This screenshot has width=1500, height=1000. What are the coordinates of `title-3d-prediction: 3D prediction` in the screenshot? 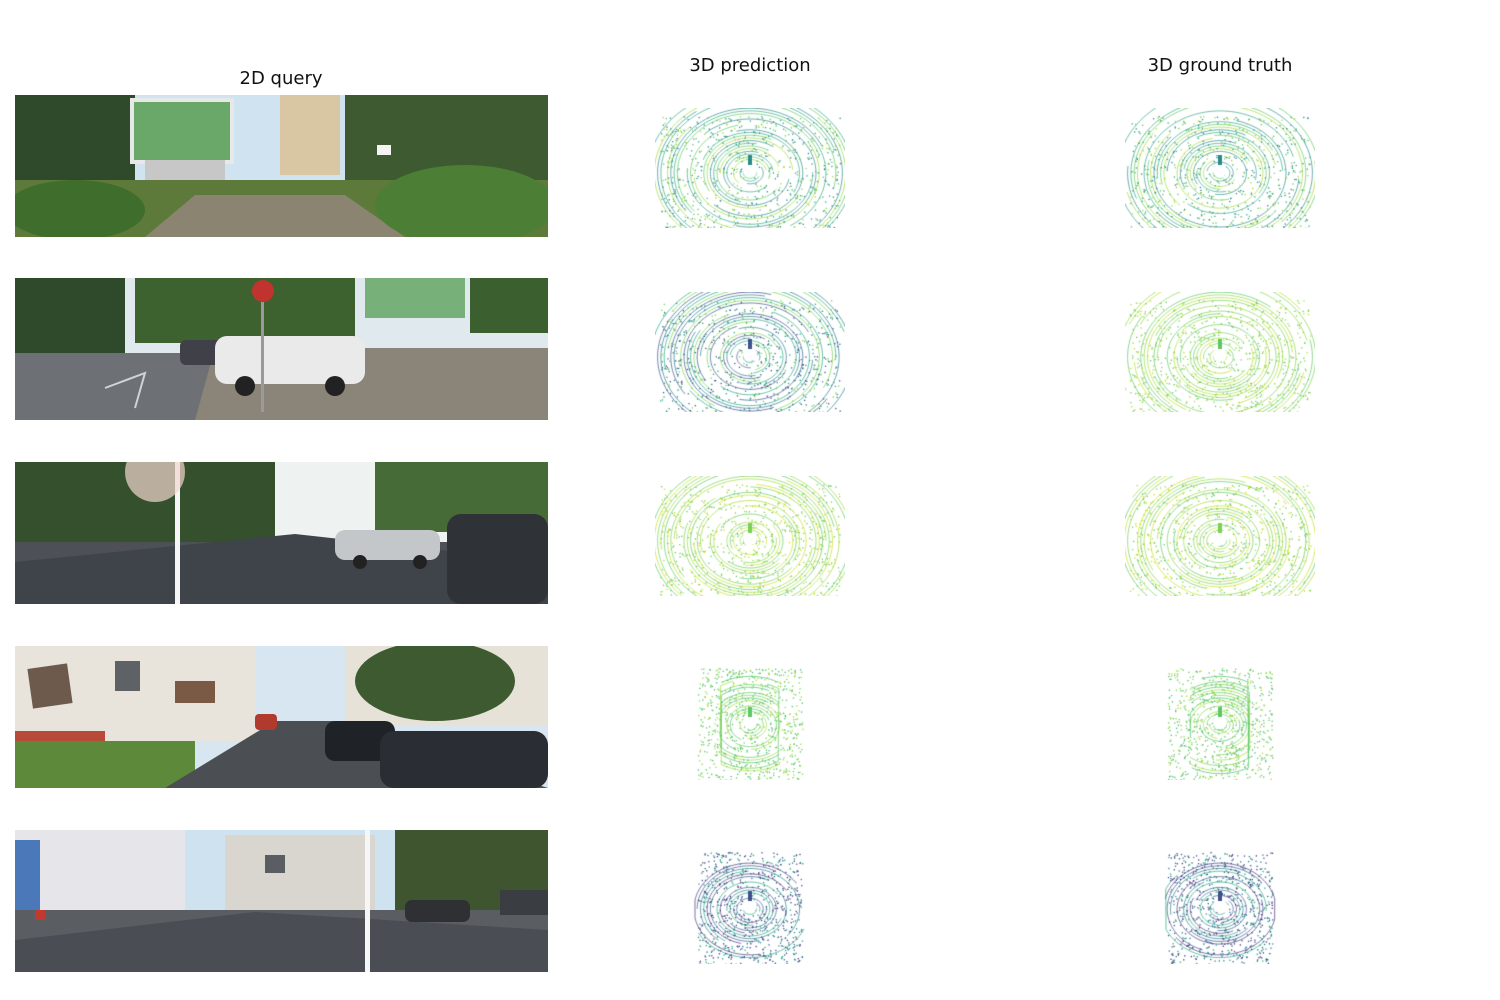 It's located at (750, 65).